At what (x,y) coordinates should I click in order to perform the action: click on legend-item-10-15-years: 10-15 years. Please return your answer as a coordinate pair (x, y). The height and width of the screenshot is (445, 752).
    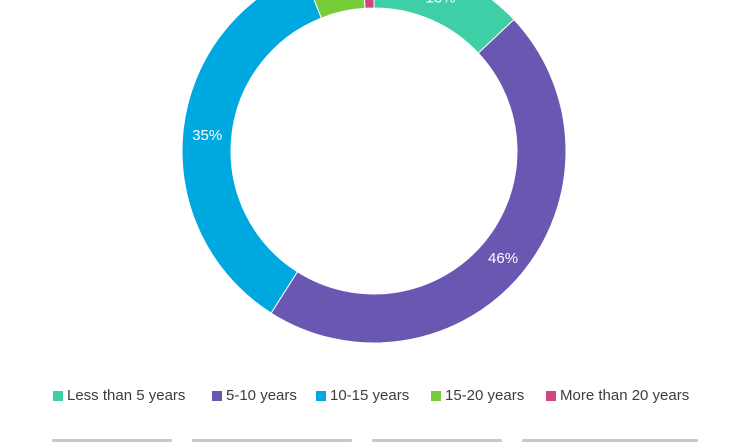
    Looking at the image, I should click on (362, 395).